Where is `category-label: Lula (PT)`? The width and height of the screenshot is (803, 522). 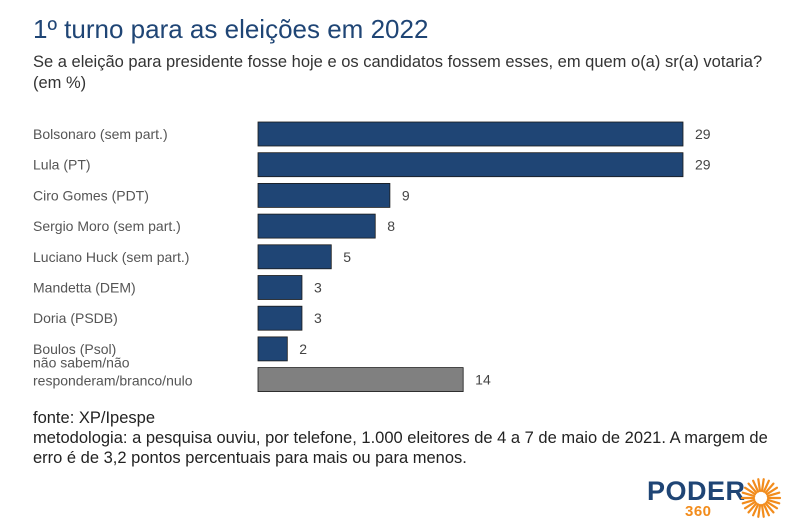 category-label: Lula (PT) is located at coordinates (62, 165).